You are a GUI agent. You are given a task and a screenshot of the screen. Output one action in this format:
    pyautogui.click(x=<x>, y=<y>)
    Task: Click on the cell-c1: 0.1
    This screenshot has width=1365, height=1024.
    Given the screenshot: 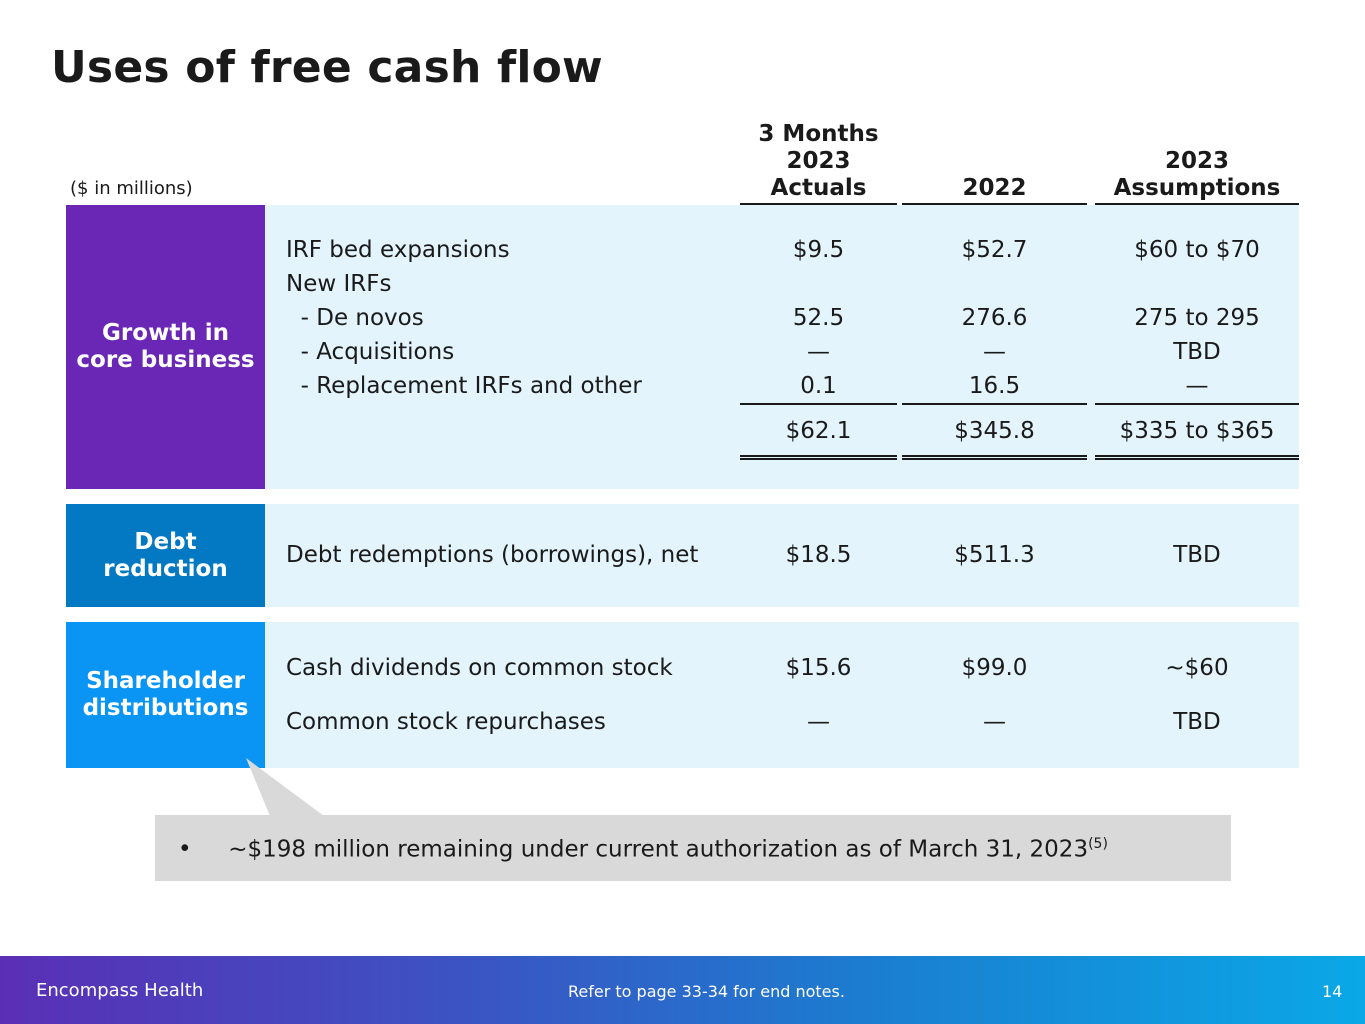 What is the action you would take?
    pyautogui.click(x=818, y=386)
    